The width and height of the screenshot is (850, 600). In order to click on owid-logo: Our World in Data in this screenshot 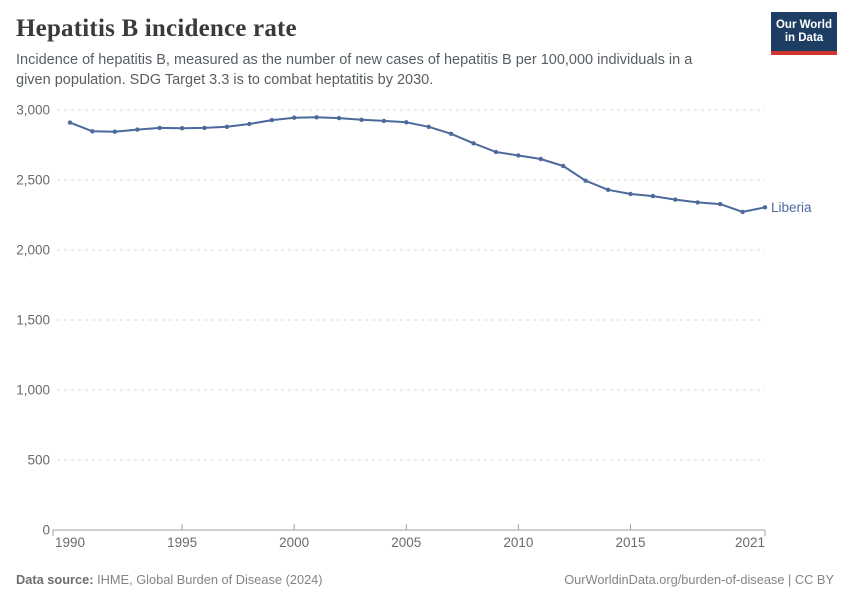, I will do `click(804, 33)`.